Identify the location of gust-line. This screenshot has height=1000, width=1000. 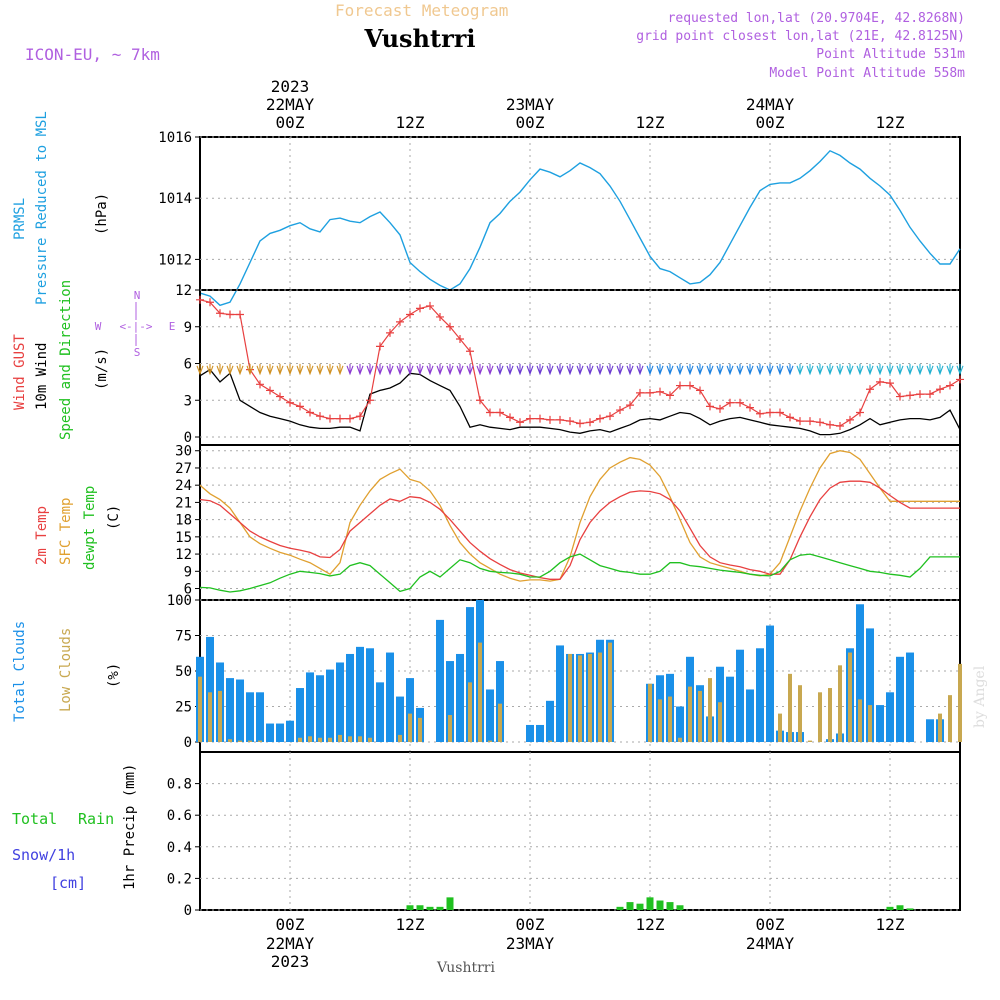
(580, 363).